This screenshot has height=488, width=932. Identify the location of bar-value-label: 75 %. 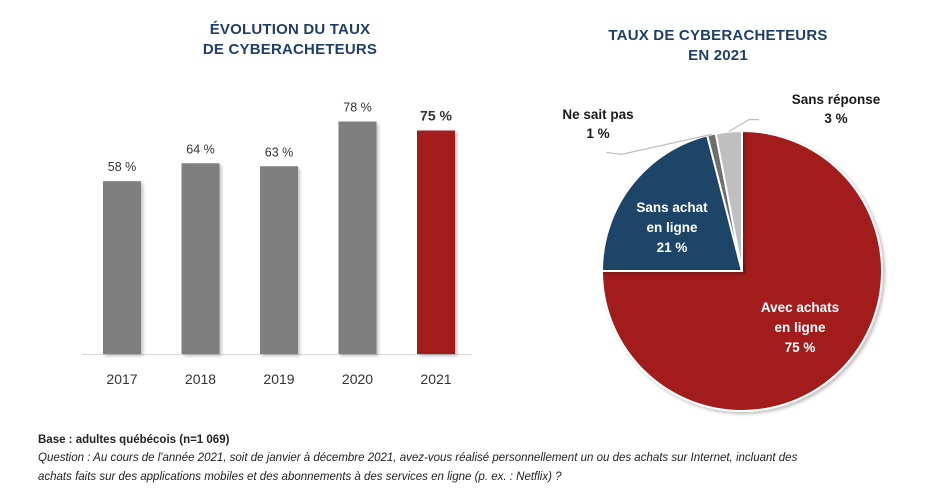
(436, 116).